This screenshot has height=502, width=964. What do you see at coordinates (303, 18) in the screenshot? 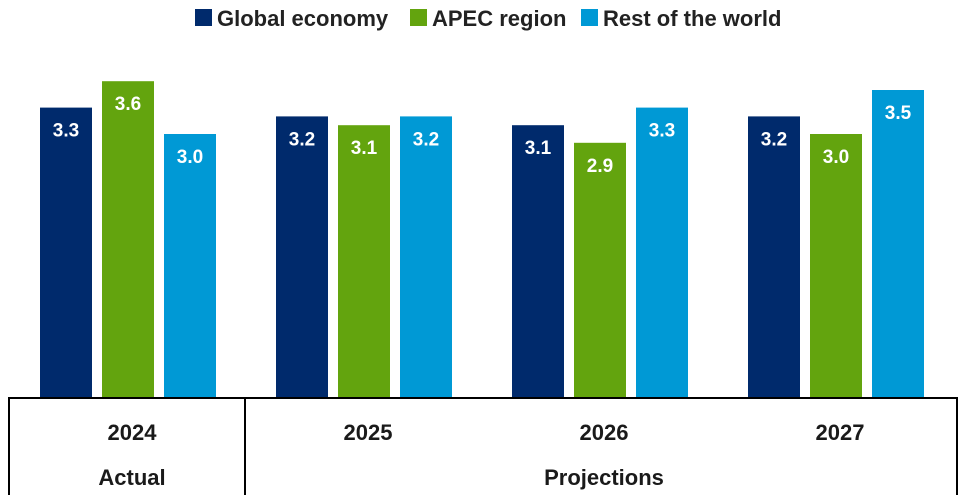
I see `legend-label-global-economy: Global economy` at bounding box center [303, 18].